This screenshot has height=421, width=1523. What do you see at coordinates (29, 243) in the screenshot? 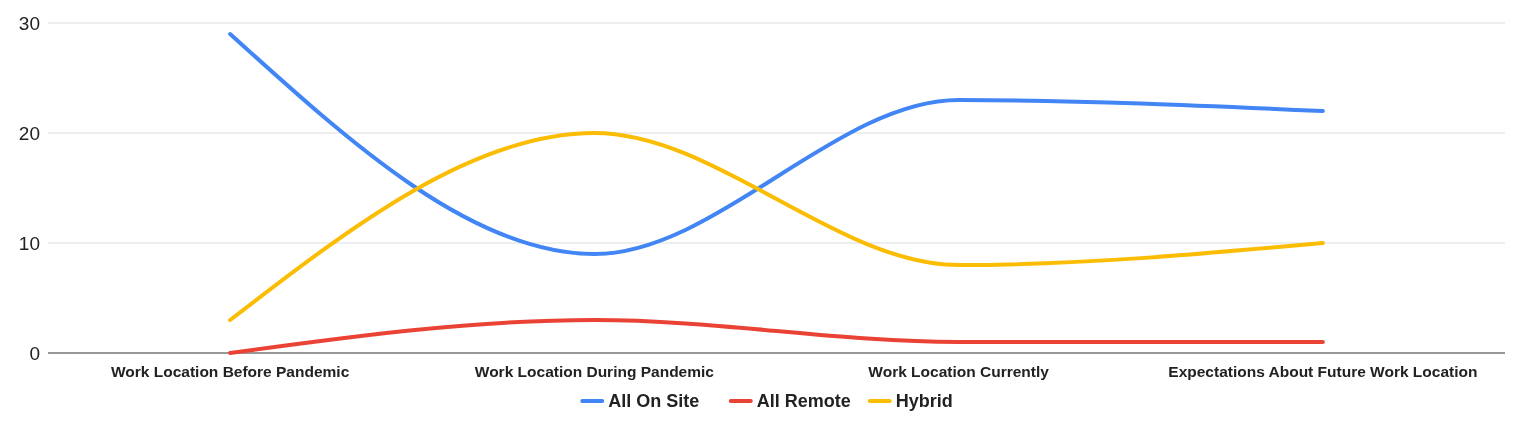
I see `y-tick-label: 10` at bounding box center [29, 243].